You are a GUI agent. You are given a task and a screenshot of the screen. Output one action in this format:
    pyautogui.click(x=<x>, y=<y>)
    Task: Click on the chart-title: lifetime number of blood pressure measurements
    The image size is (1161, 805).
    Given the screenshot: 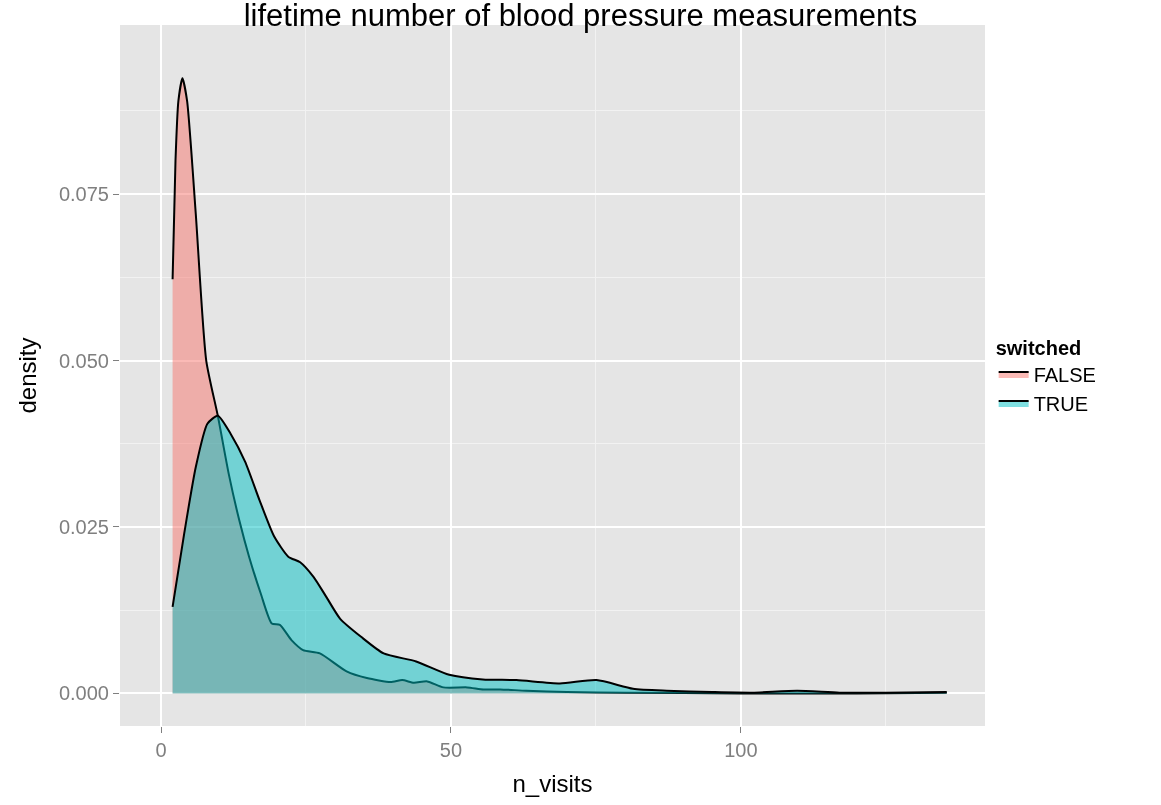 What is the action you would take?
    pyautogui.click(x=580, y=16)
    